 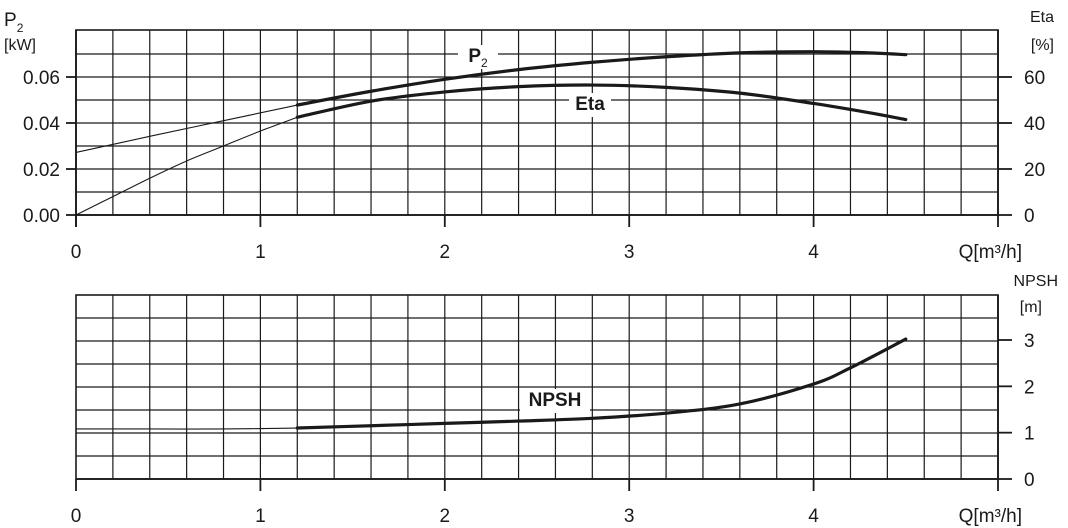 I want to click on left-y-tick-label: 0.04, so click(x=41, y=124).